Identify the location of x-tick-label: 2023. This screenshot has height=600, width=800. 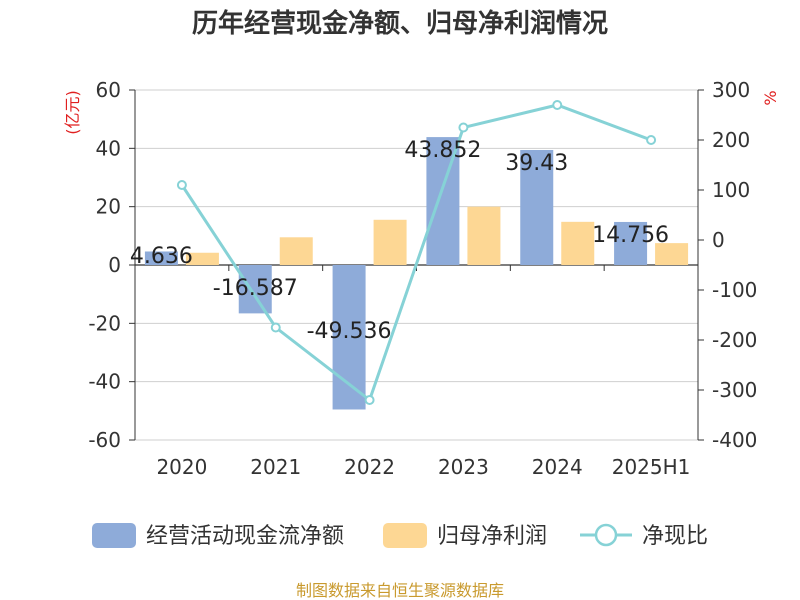
(463, 467).